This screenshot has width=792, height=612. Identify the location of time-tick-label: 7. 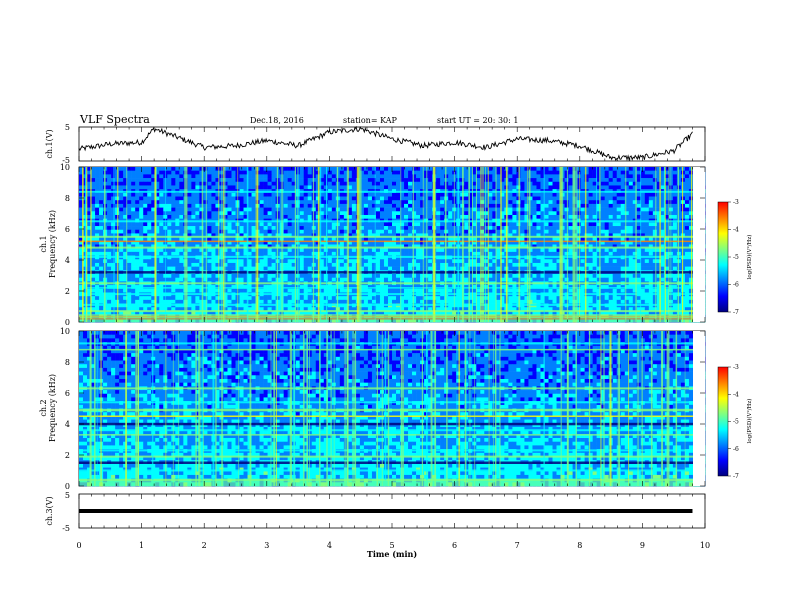
(517, 545).